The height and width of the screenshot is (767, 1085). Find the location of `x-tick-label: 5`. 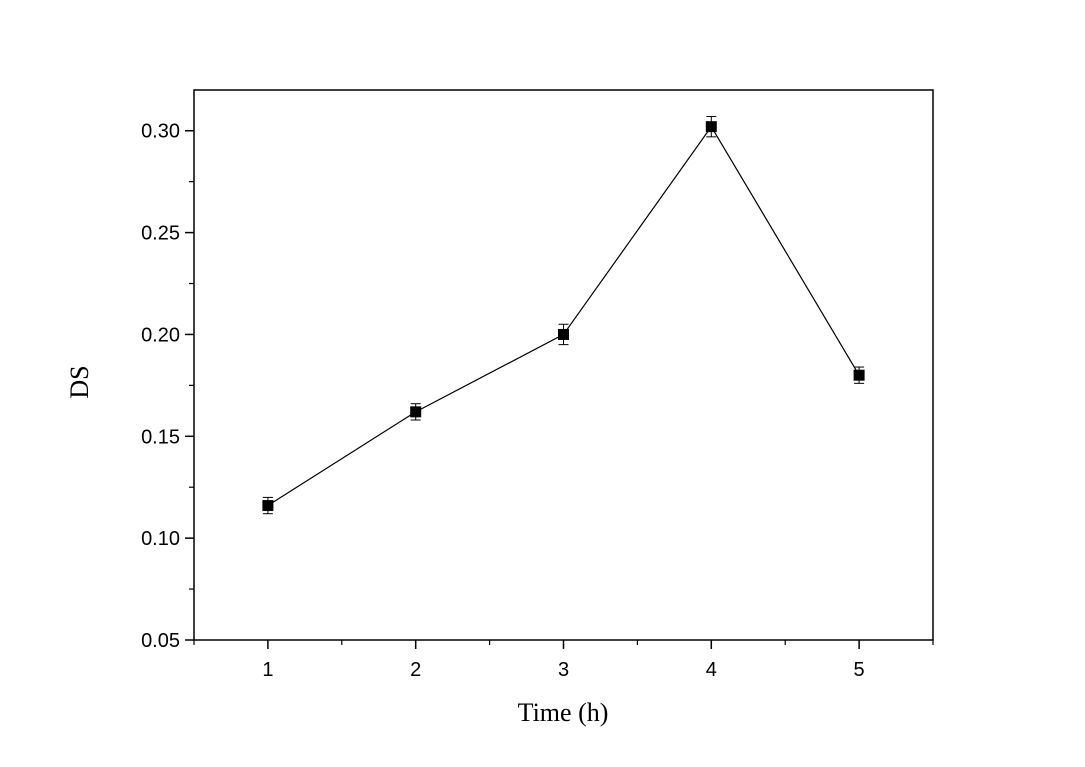

x-tick-label: 5 is located at coordinates (859, 670).